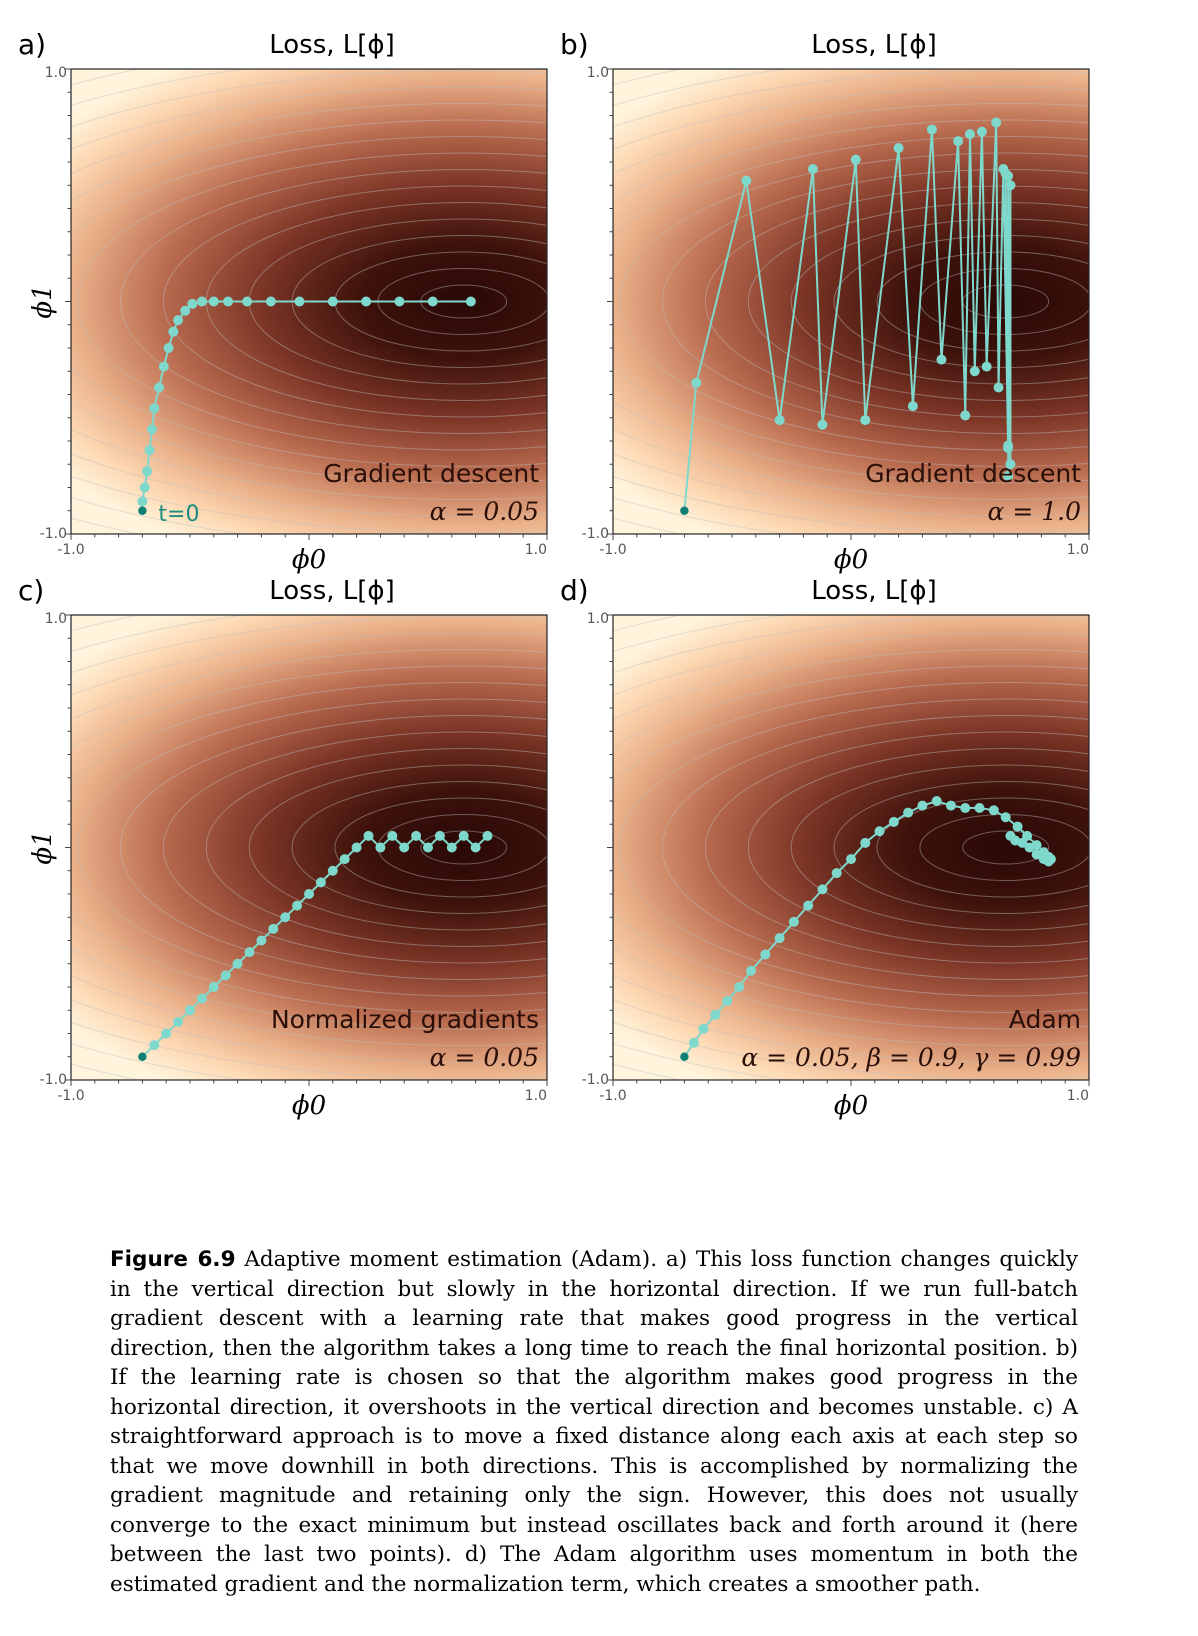 Image resolution: width=1198 pixels, height=1636 pixels. What do you see at coordinates (595, 534) in the screenshot?
I see `y-tick-label: -1.0` at bounding box center [595, 534].